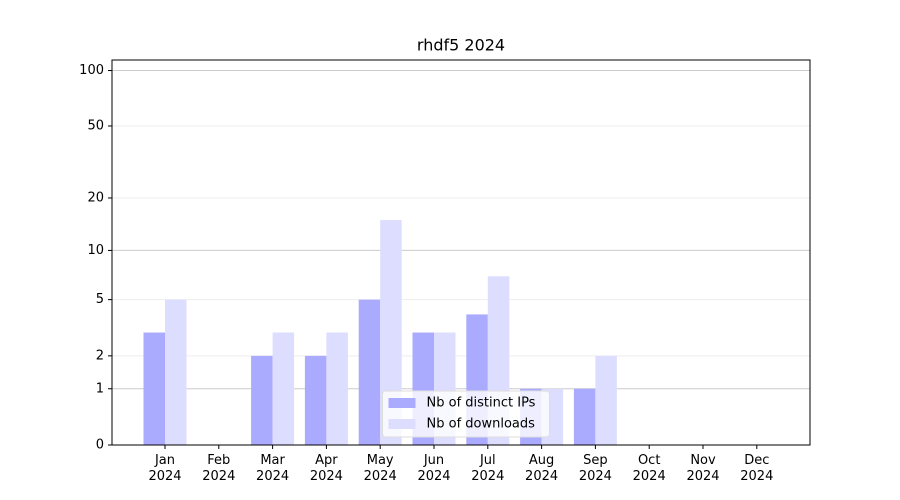 This screenshot has height=500, width=900. What do you see at coordinates (100, 388) in the screenshot?
I see `y-tick-label: 1` at bounding box center [100, 388].